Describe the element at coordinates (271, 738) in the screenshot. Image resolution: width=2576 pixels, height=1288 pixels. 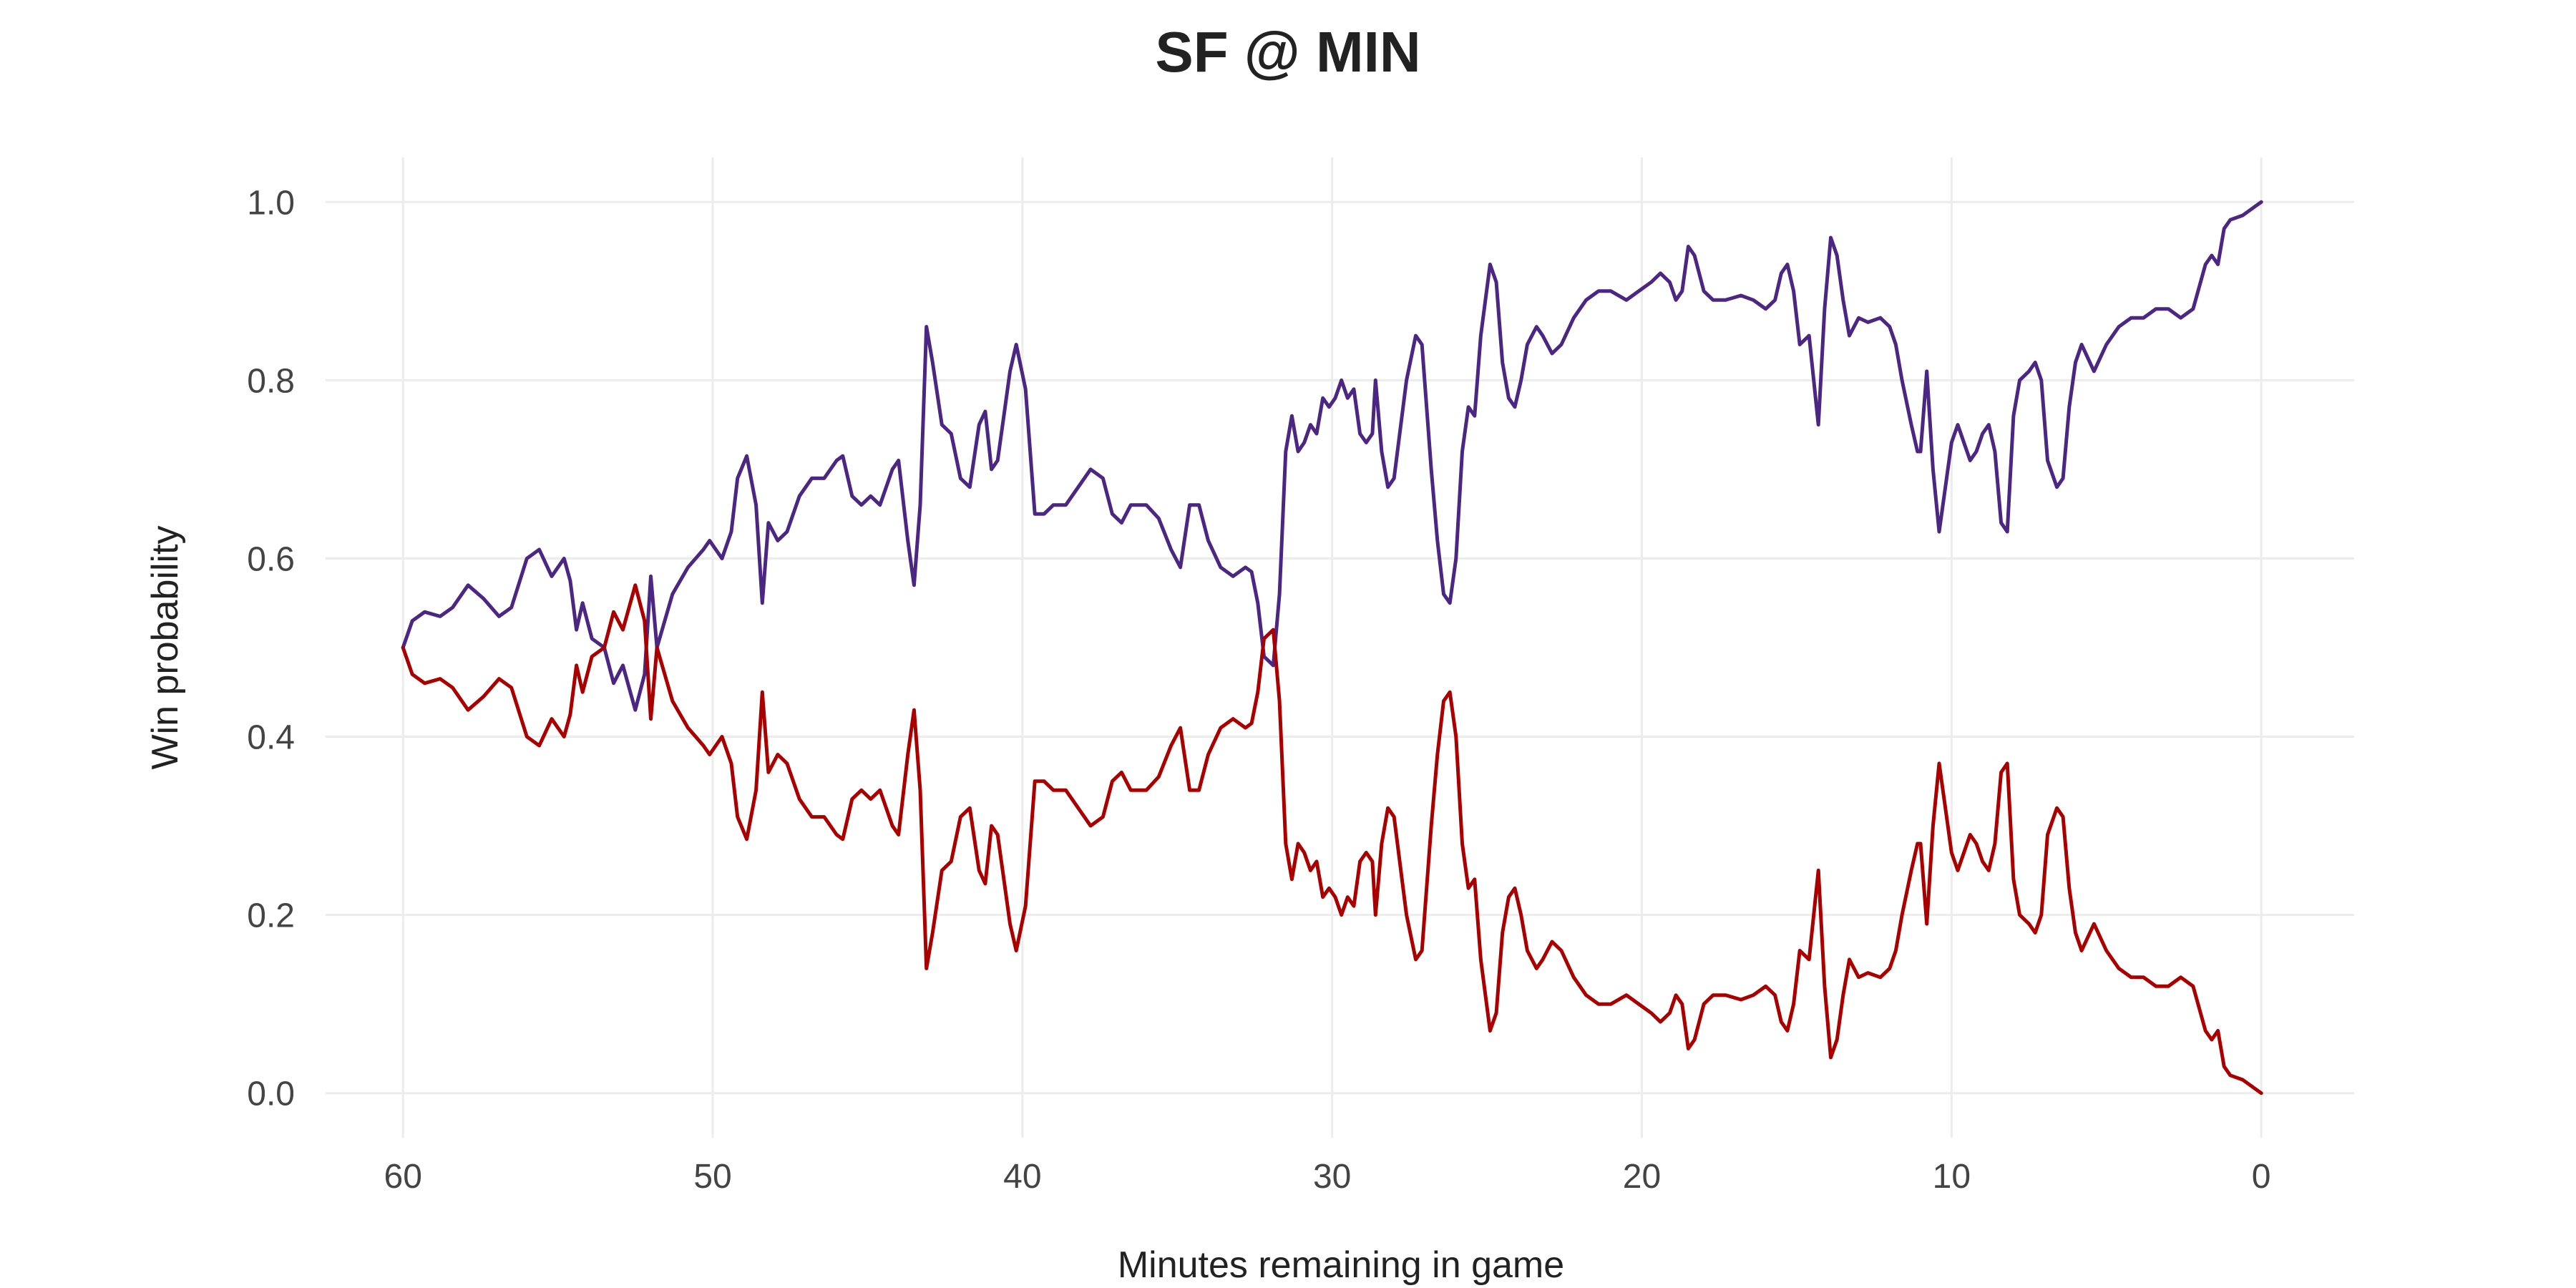
I see `y-tick-label: 0.4` at that location.